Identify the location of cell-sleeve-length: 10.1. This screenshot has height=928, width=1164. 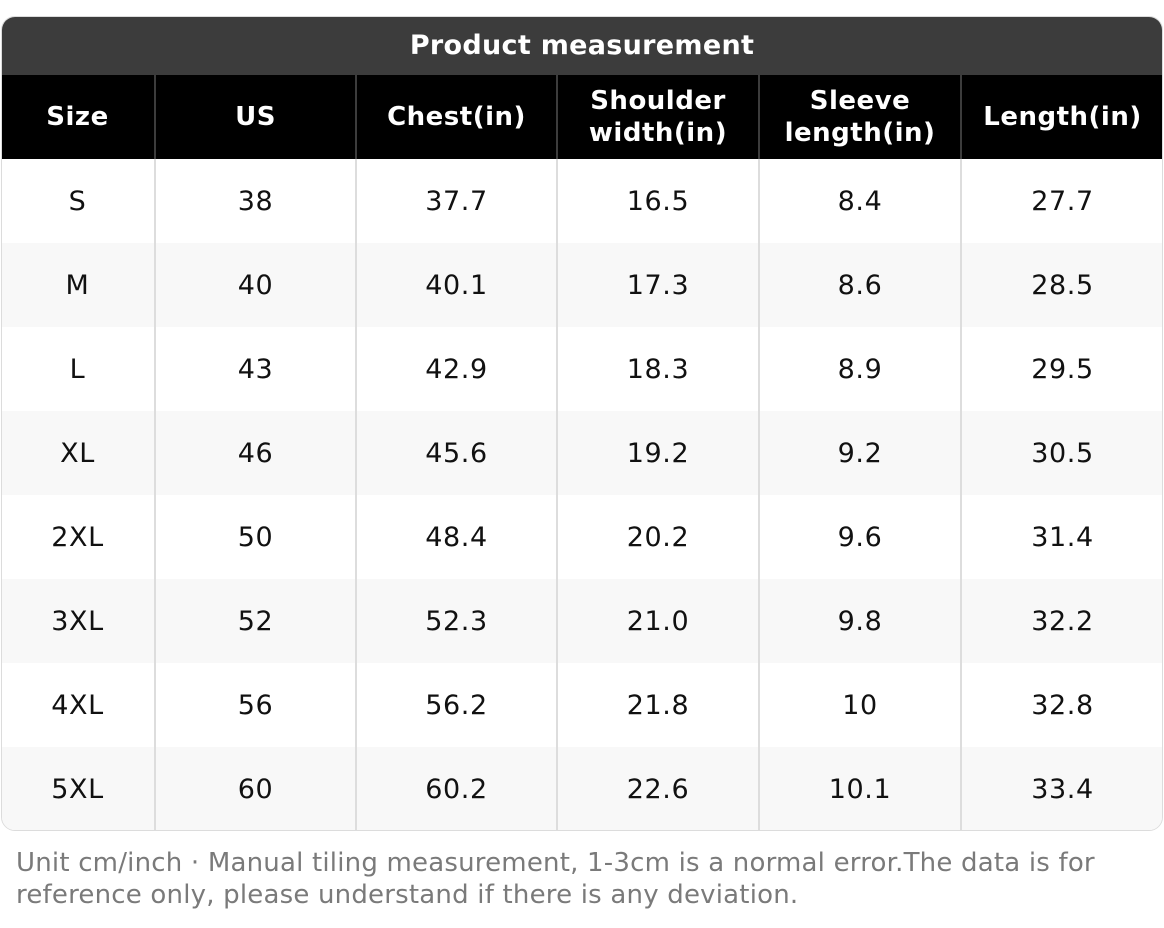
(859, 788).